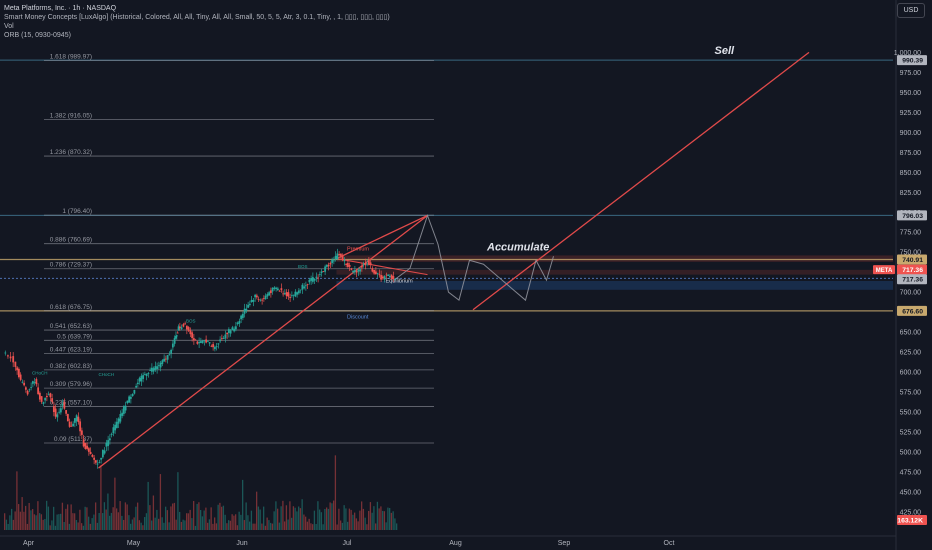 The height and width of the screenshot is (550, 932). Describe the element at coordinates (448, 541) in the screenshot. I see `time-axis: Apr May Jun Jul Aug Sep Oct` at that location.